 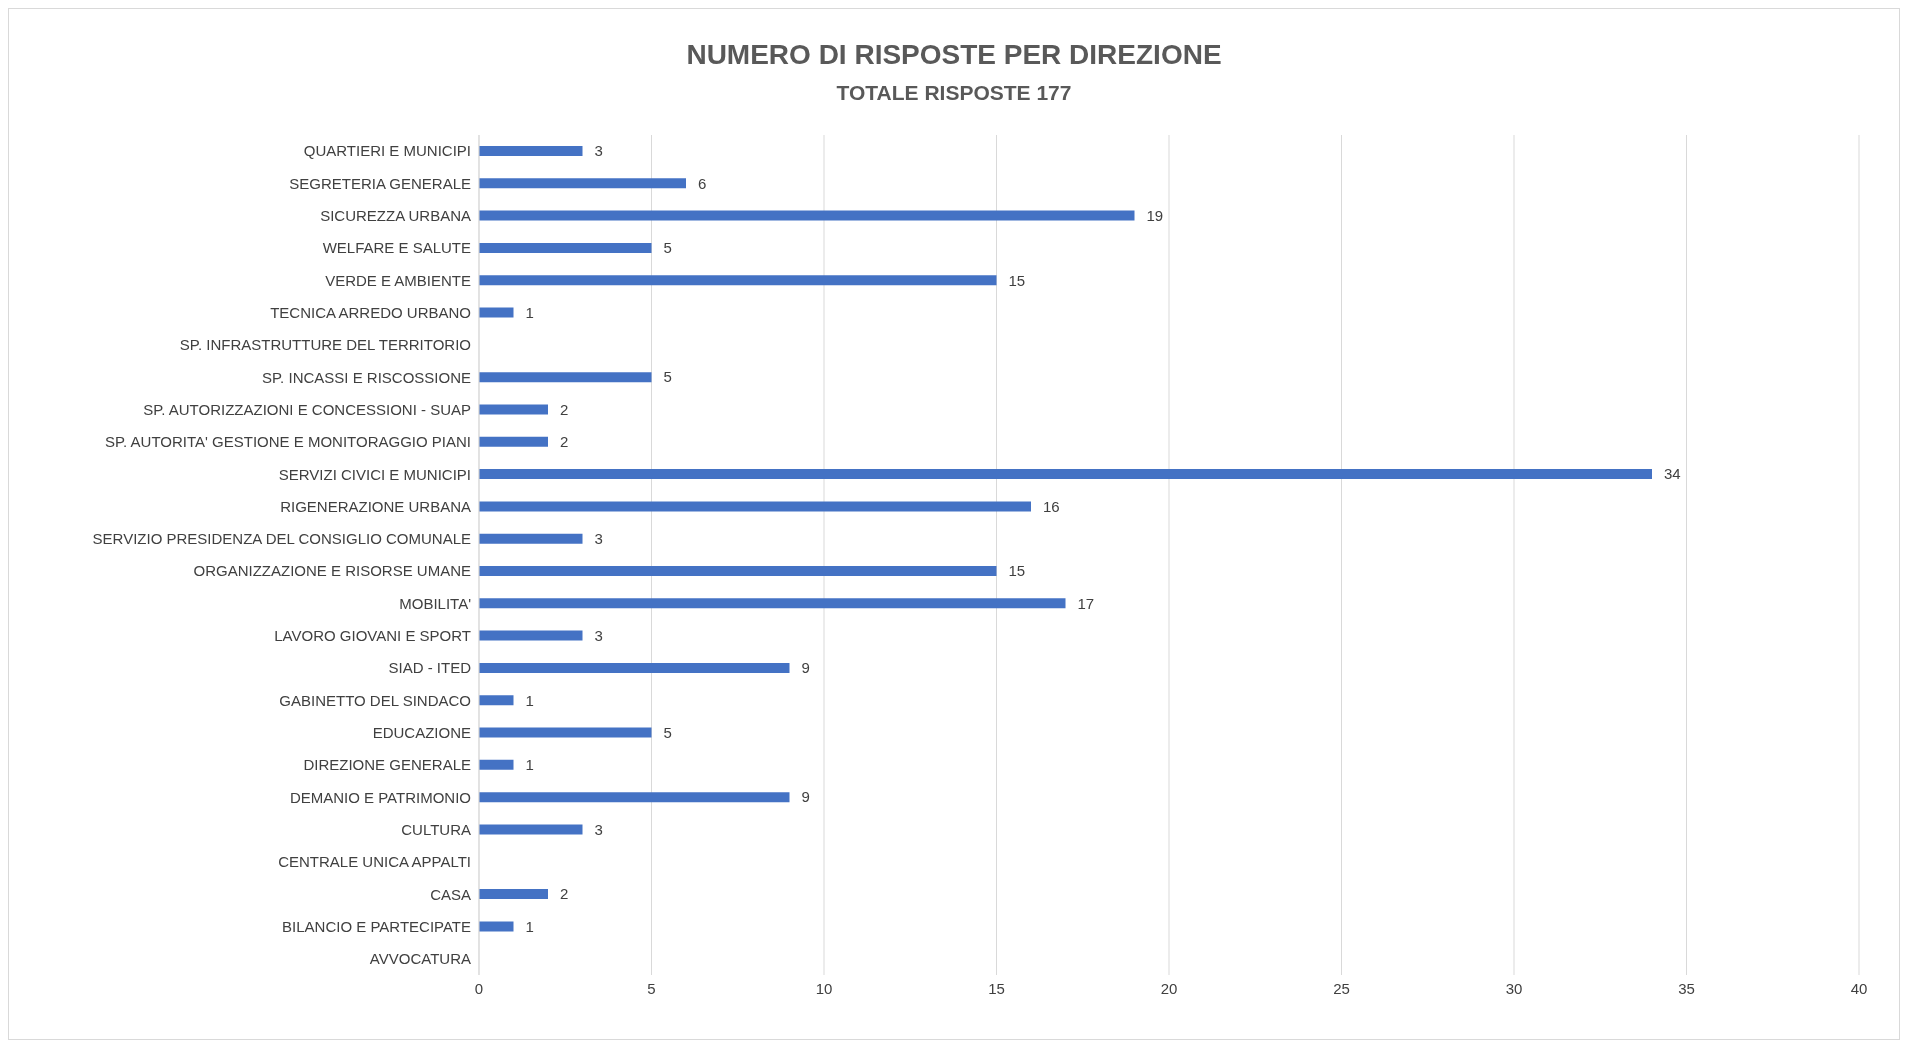 What do you see at coordinates (450, 894) in the screenshot?
I see `y-tick-label: CASA` at bounding box center [450, 894].